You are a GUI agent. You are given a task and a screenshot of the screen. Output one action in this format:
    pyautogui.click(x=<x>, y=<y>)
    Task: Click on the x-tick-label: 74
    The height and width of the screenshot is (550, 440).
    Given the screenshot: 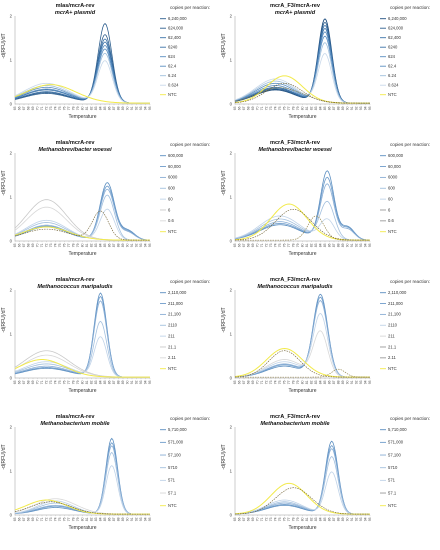 What is the action you would take?
    pyautogui.click(x=276, y=519)
    